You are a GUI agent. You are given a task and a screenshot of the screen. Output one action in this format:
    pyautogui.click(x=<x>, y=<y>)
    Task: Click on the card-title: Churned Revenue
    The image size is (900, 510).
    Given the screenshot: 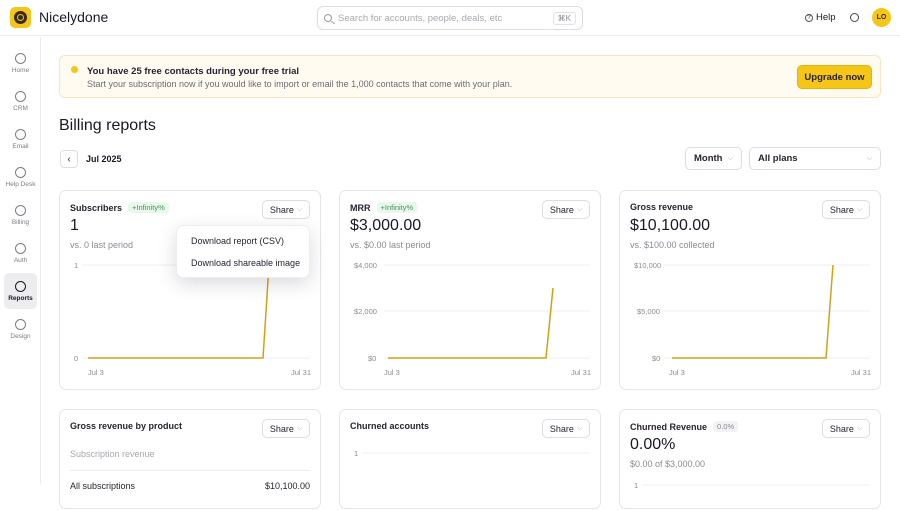 What is the action you would take?
    pyautogui.click(x=669, y=426)
    